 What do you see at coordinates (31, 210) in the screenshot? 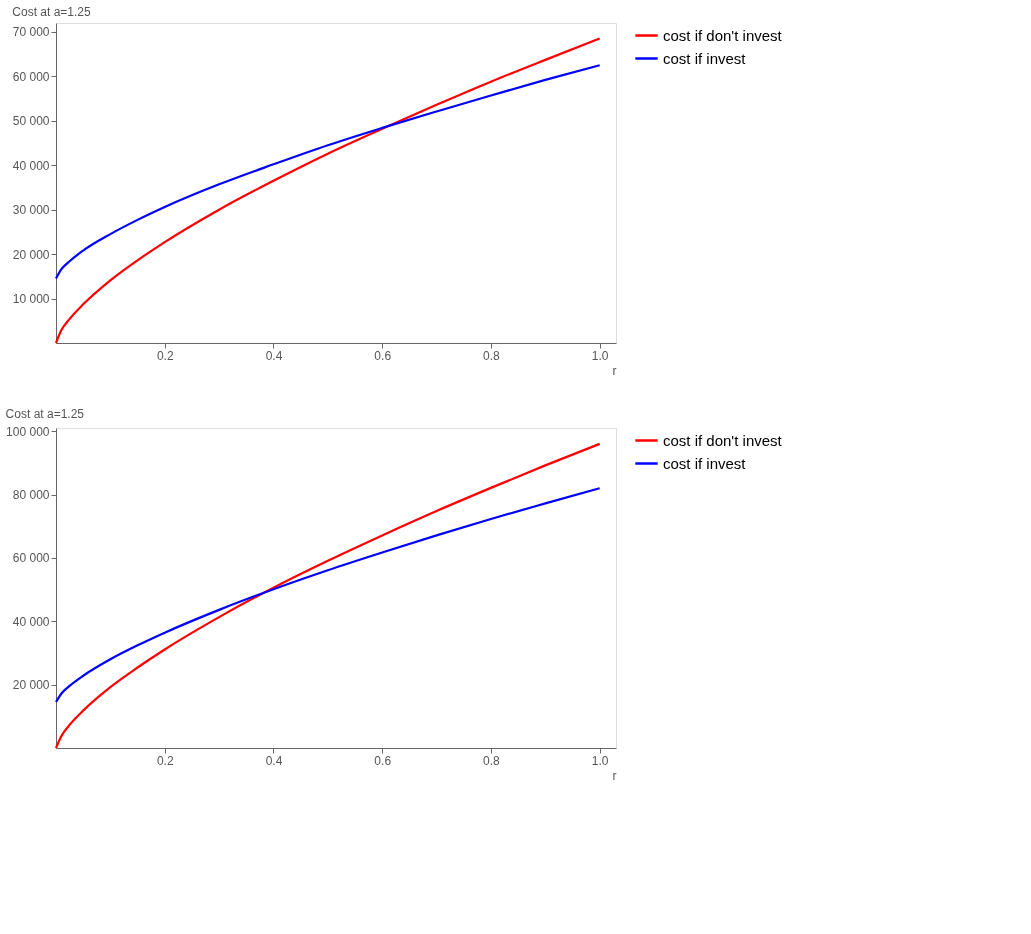
I see `y-tick-label: 30 000` at bounding box center [31, 210].